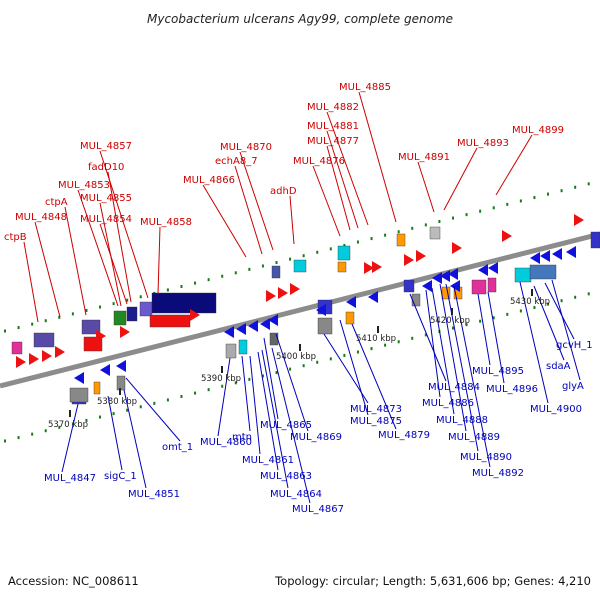 The height and width of the screenshot is (600, 600). I want to click on gene-label: MUL_4851, so click(154, 494).